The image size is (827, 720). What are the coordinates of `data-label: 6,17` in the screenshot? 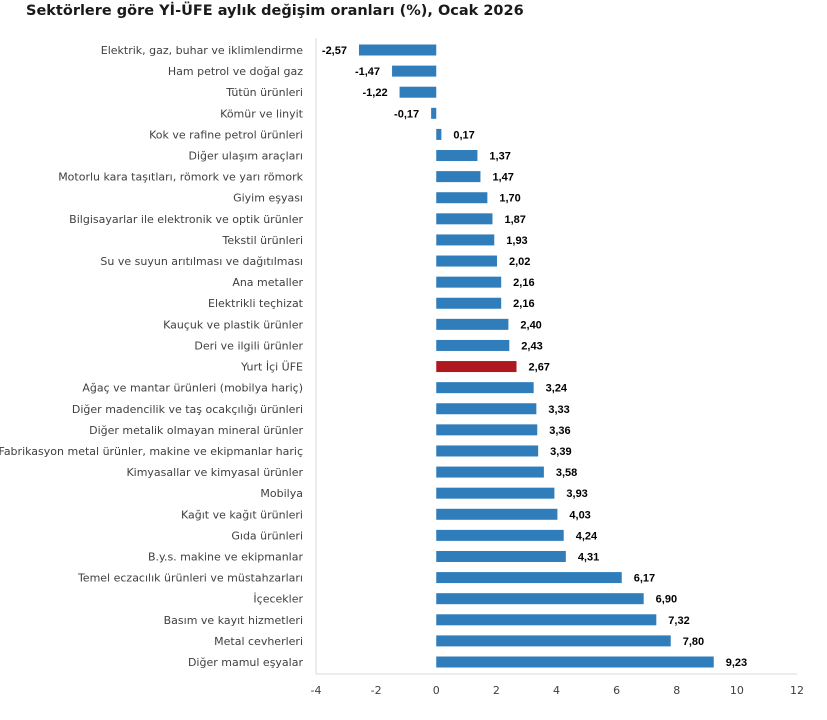 It's located at (644, 579).